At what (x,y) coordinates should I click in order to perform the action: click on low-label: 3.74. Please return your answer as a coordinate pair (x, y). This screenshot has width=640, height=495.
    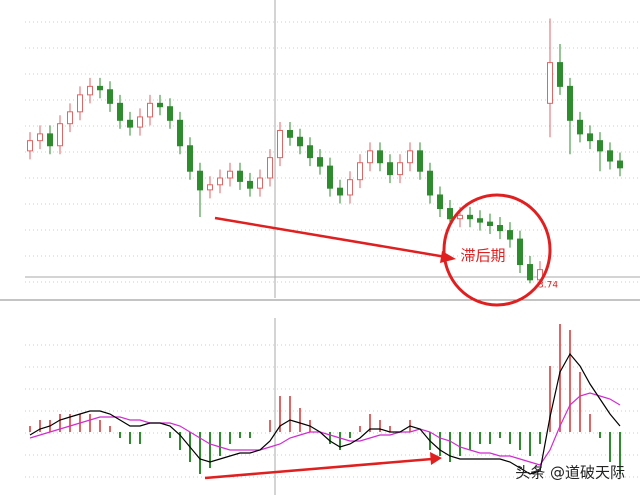
    Looking at the image, I should click on (548, 286).